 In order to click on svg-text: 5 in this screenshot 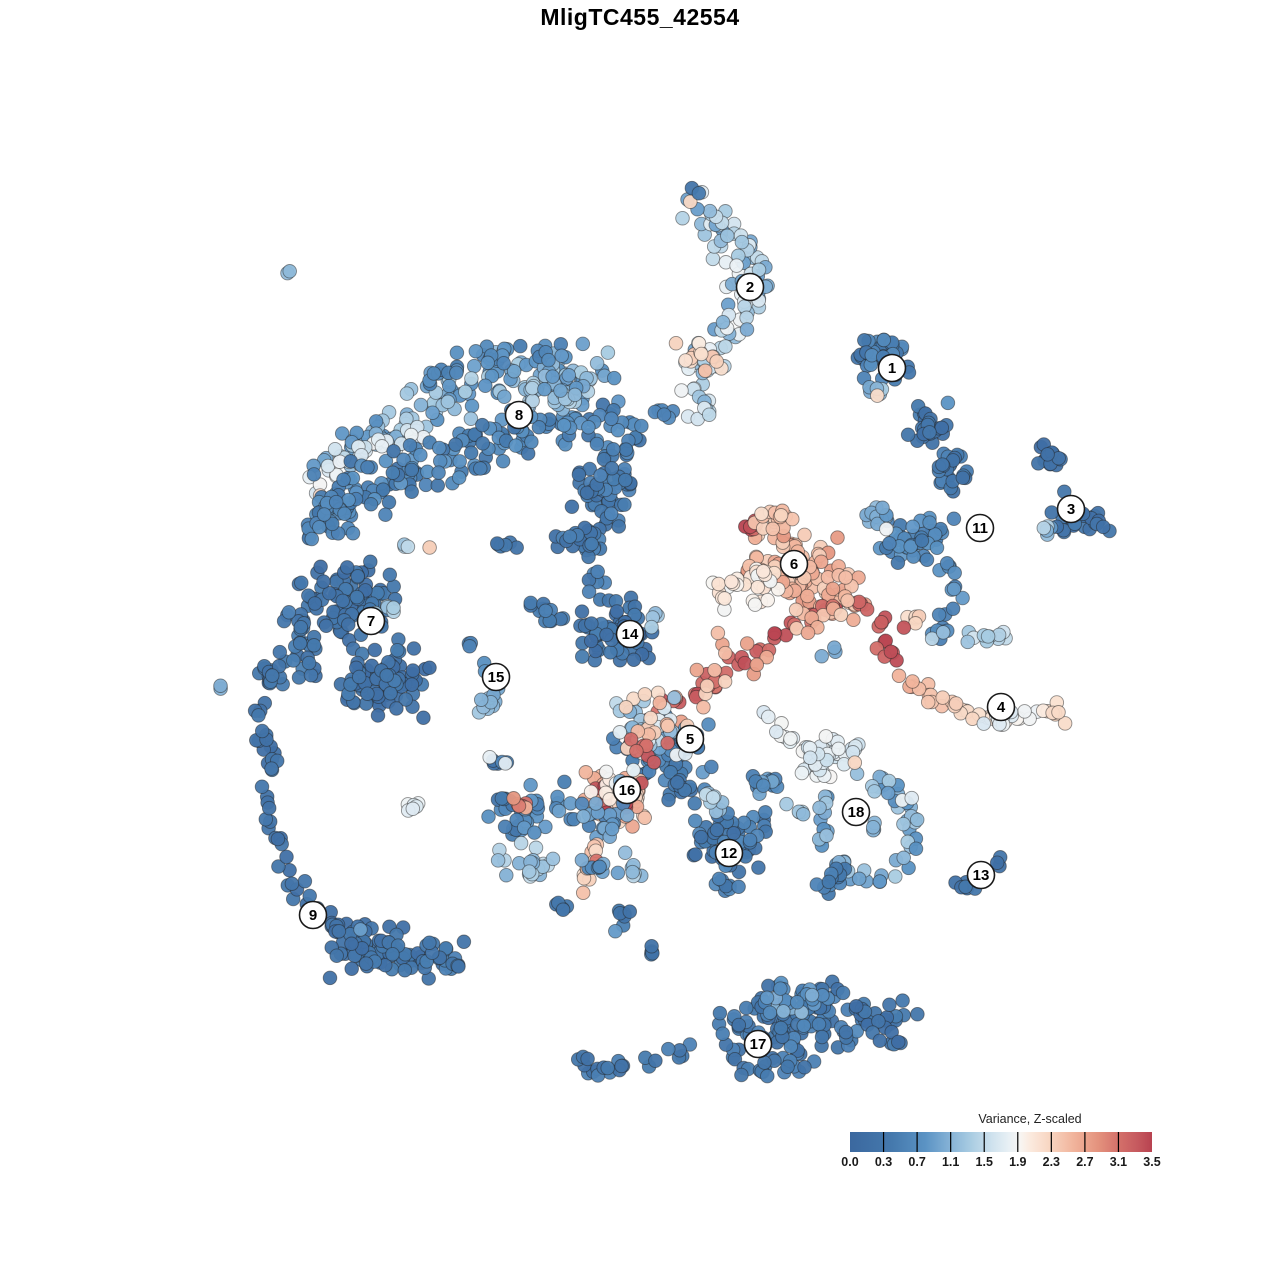, I will do `click(690, 739)`.